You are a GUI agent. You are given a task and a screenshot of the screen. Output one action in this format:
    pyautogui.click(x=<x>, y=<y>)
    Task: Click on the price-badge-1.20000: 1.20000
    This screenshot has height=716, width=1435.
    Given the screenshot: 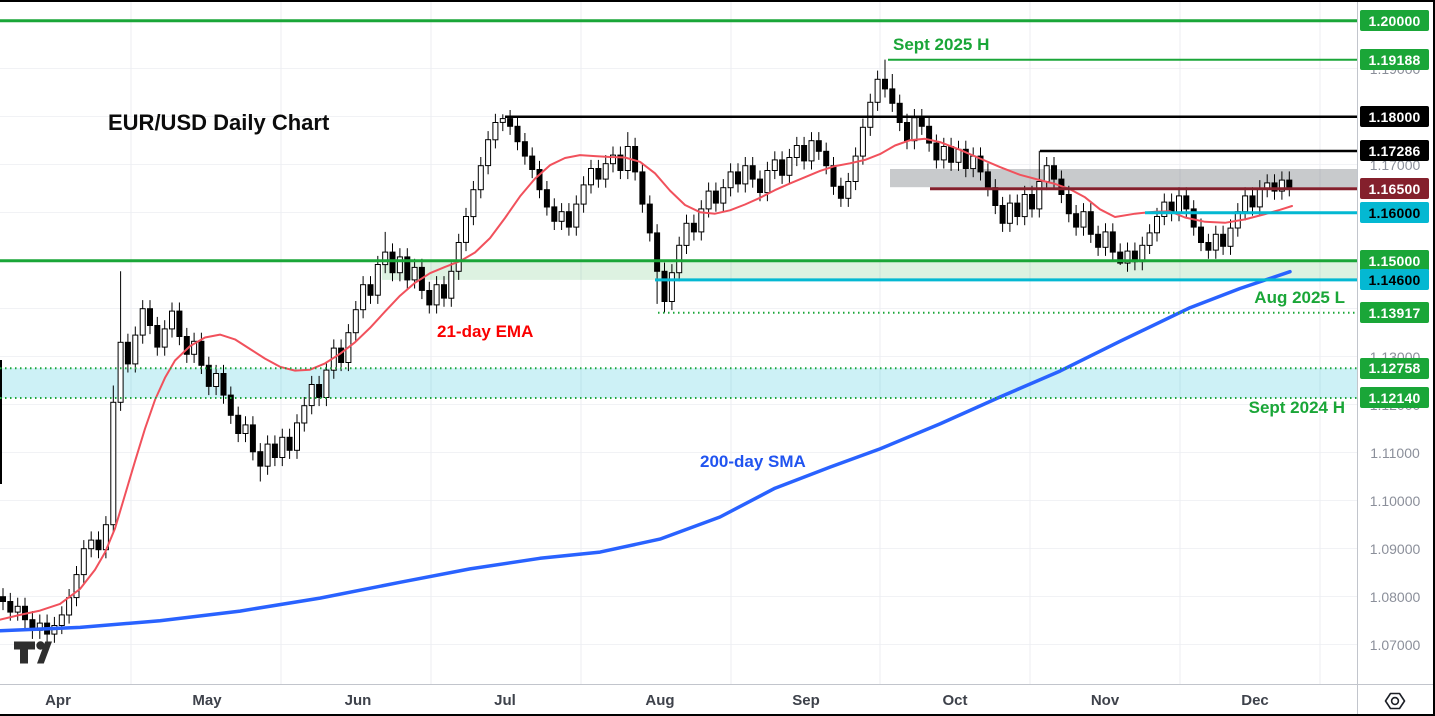 What is the action you would take?
    pyautogui.click(x=1394, y=21)
    